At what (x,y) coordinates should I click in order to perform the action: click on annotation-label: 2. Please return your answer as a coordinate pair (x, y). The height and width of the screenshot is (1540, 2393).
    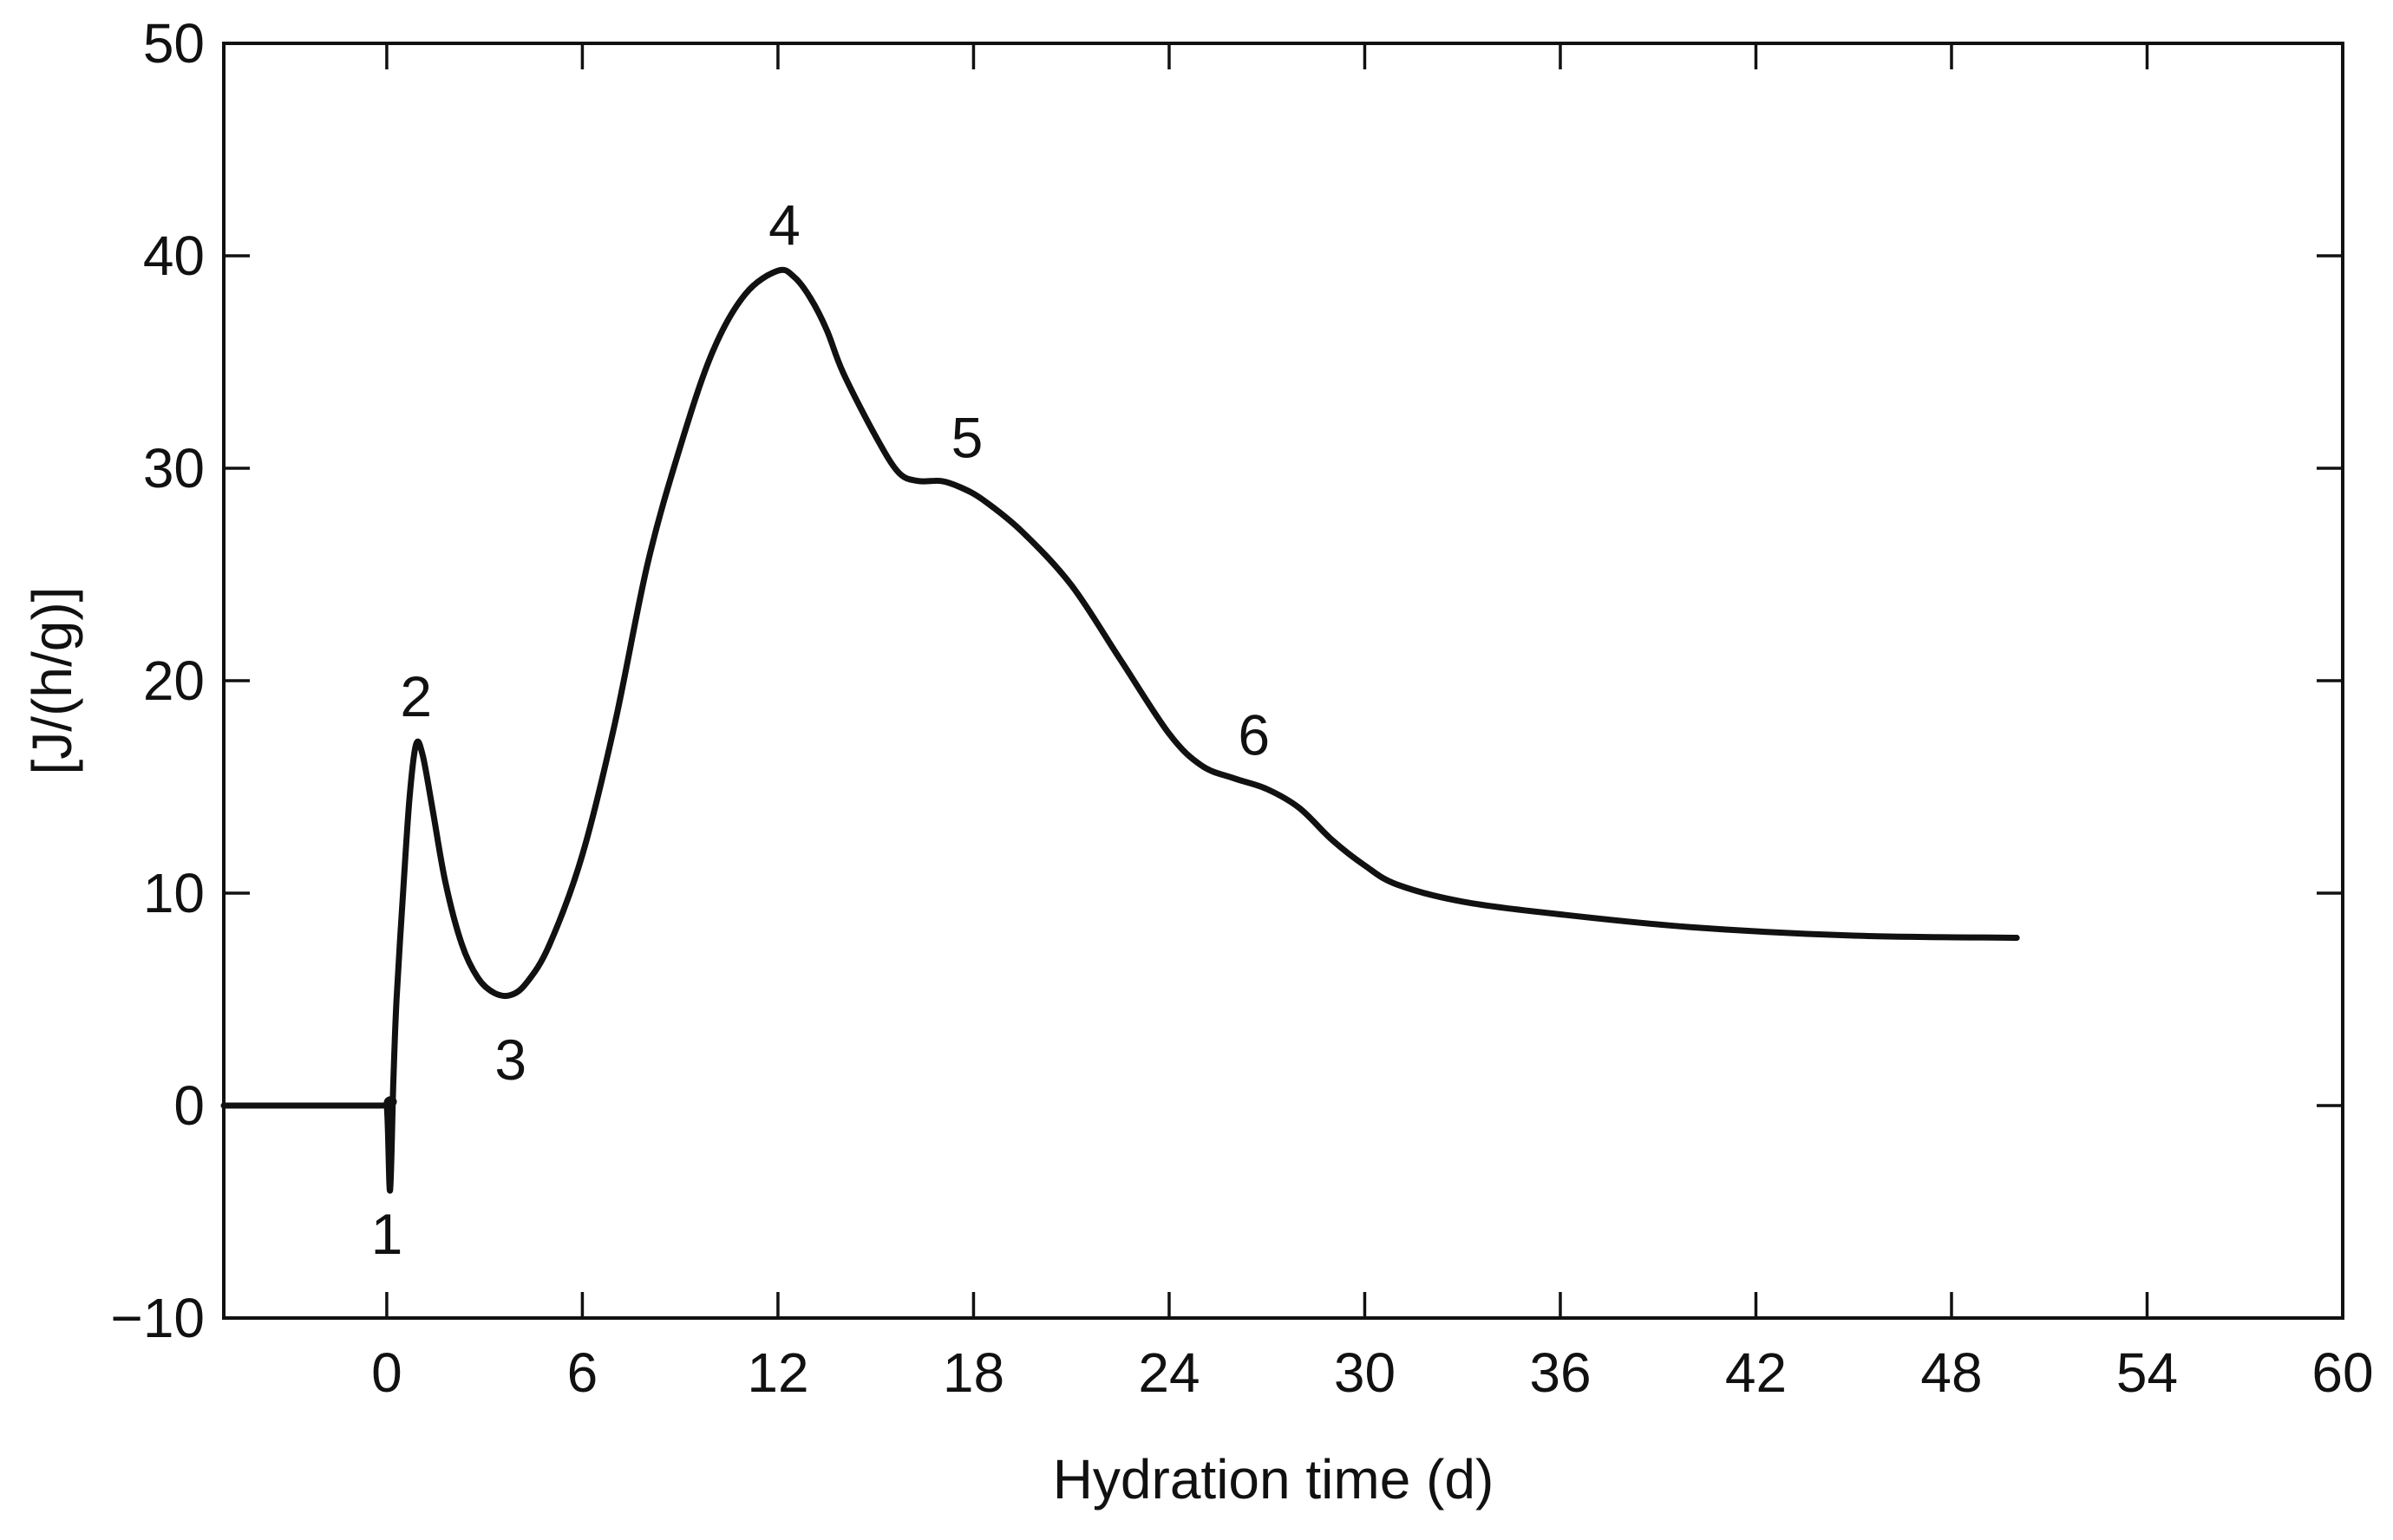
    Looking at the image, I should click on (416, 696).